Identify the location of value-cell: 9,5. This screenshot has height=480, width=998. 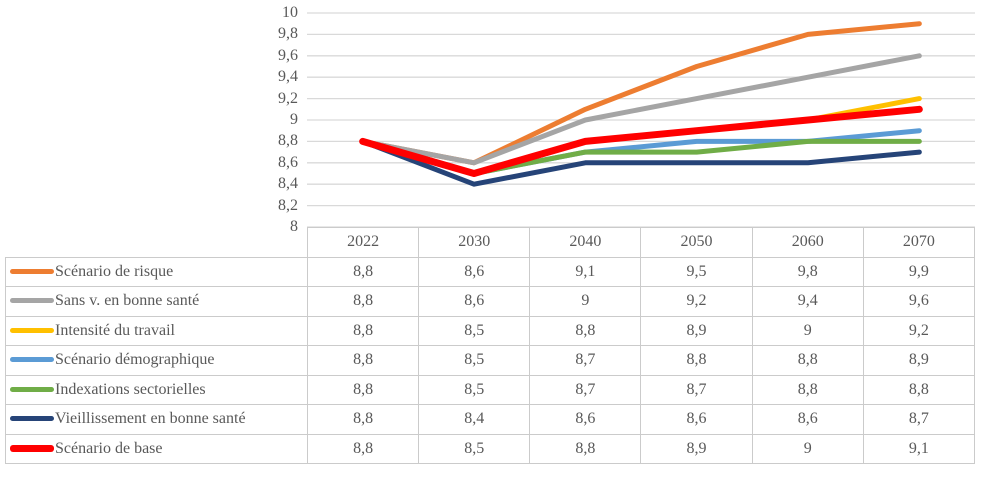
(696, 271).